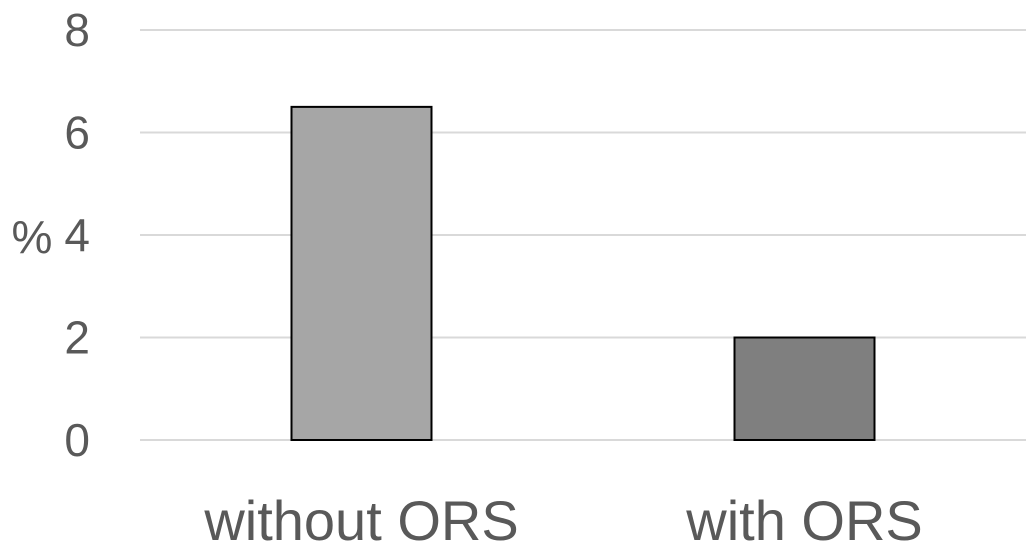 This screenshot has width=1026, height=546. I want to click on x-category-label: with ORS, so click(804, 517).